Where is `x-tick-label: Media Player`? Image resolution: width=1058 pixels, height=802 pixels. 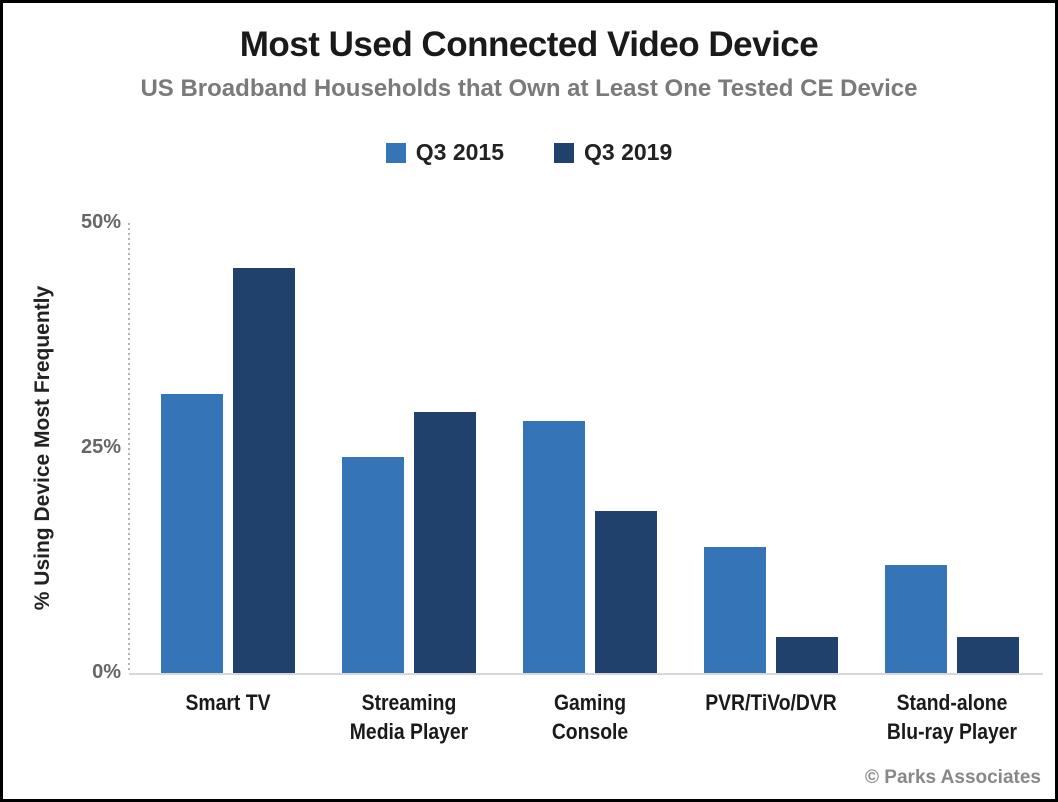
x-tick-label: Media Player is located at coordinates (409, 732).